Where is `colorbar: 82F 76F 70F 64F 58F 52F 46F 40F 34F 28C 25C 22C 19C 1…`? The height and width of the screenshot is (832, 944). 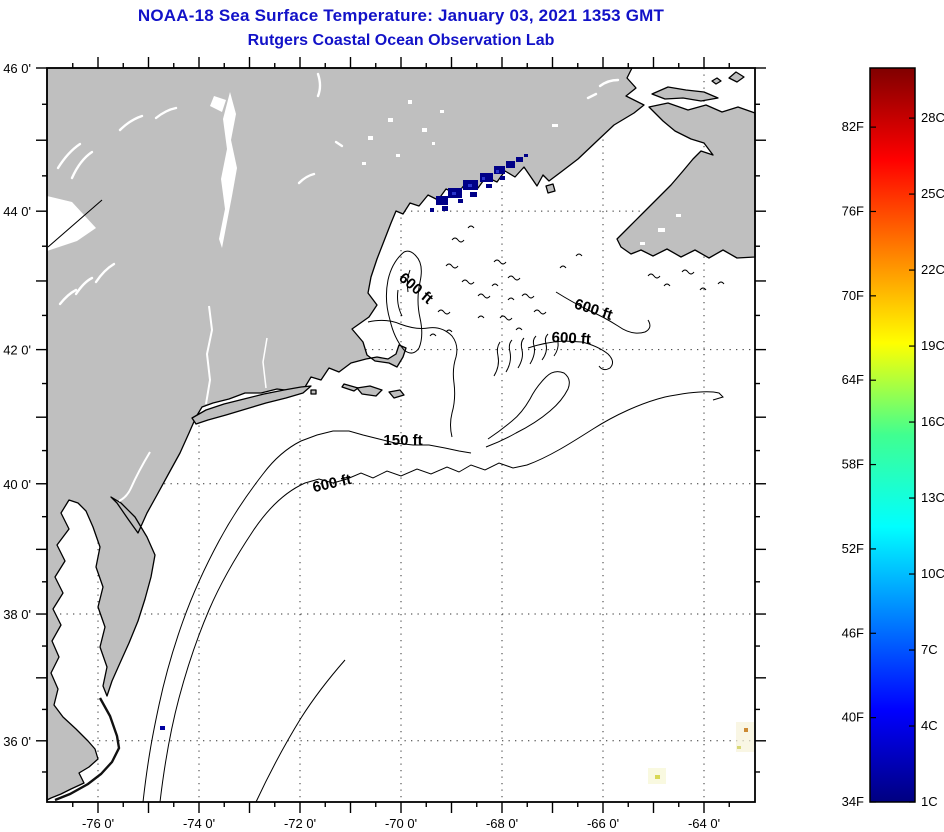
colorbar: 82F 76F 70F 64F 58F 52F 46F 40F 34F 28C 25C 22C 19C 1… is located at coordinates (893, 438).